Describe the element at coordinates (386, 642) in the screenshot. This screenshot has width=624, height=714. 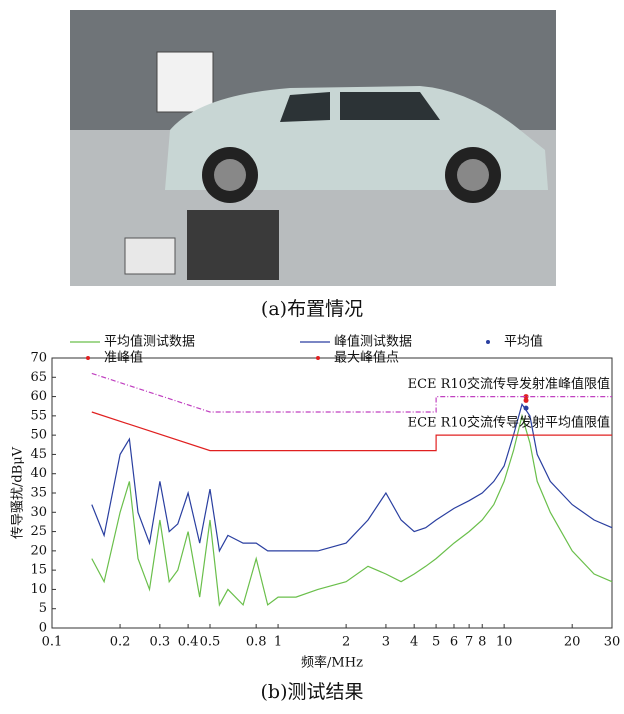
I see `x-tick-label: 3` at that location.